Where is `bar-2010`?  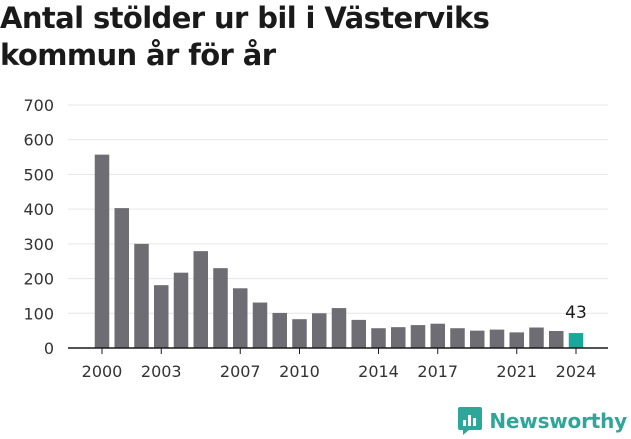
bar-2010 is located at coordinates (299, 333).